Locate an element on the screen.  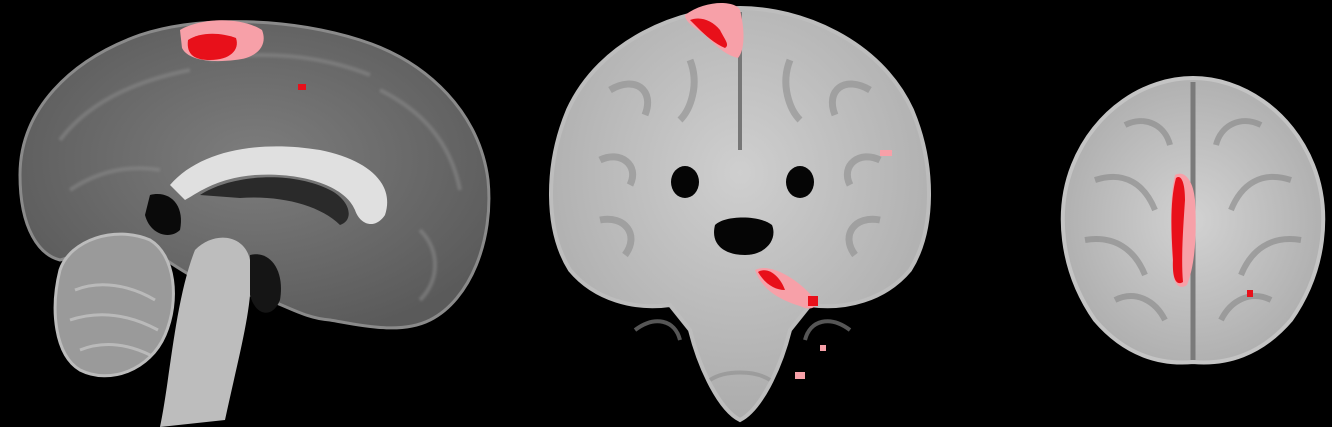
coronal-left-ventricle is located at coordinates (685, 182).